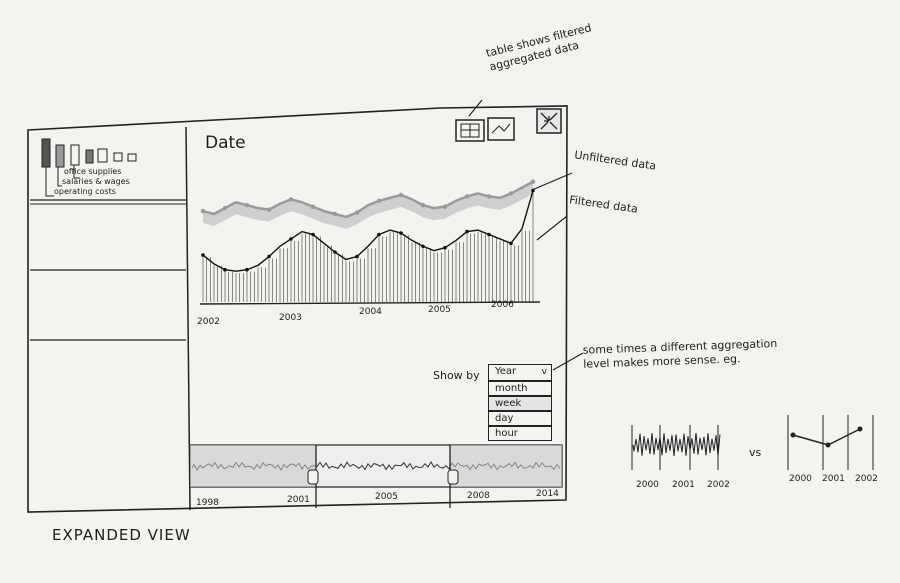  What do you see at coordinates (386, 497) in the screenshot?
I see `timeline-label: 2005` at bounding box center [386, 497].